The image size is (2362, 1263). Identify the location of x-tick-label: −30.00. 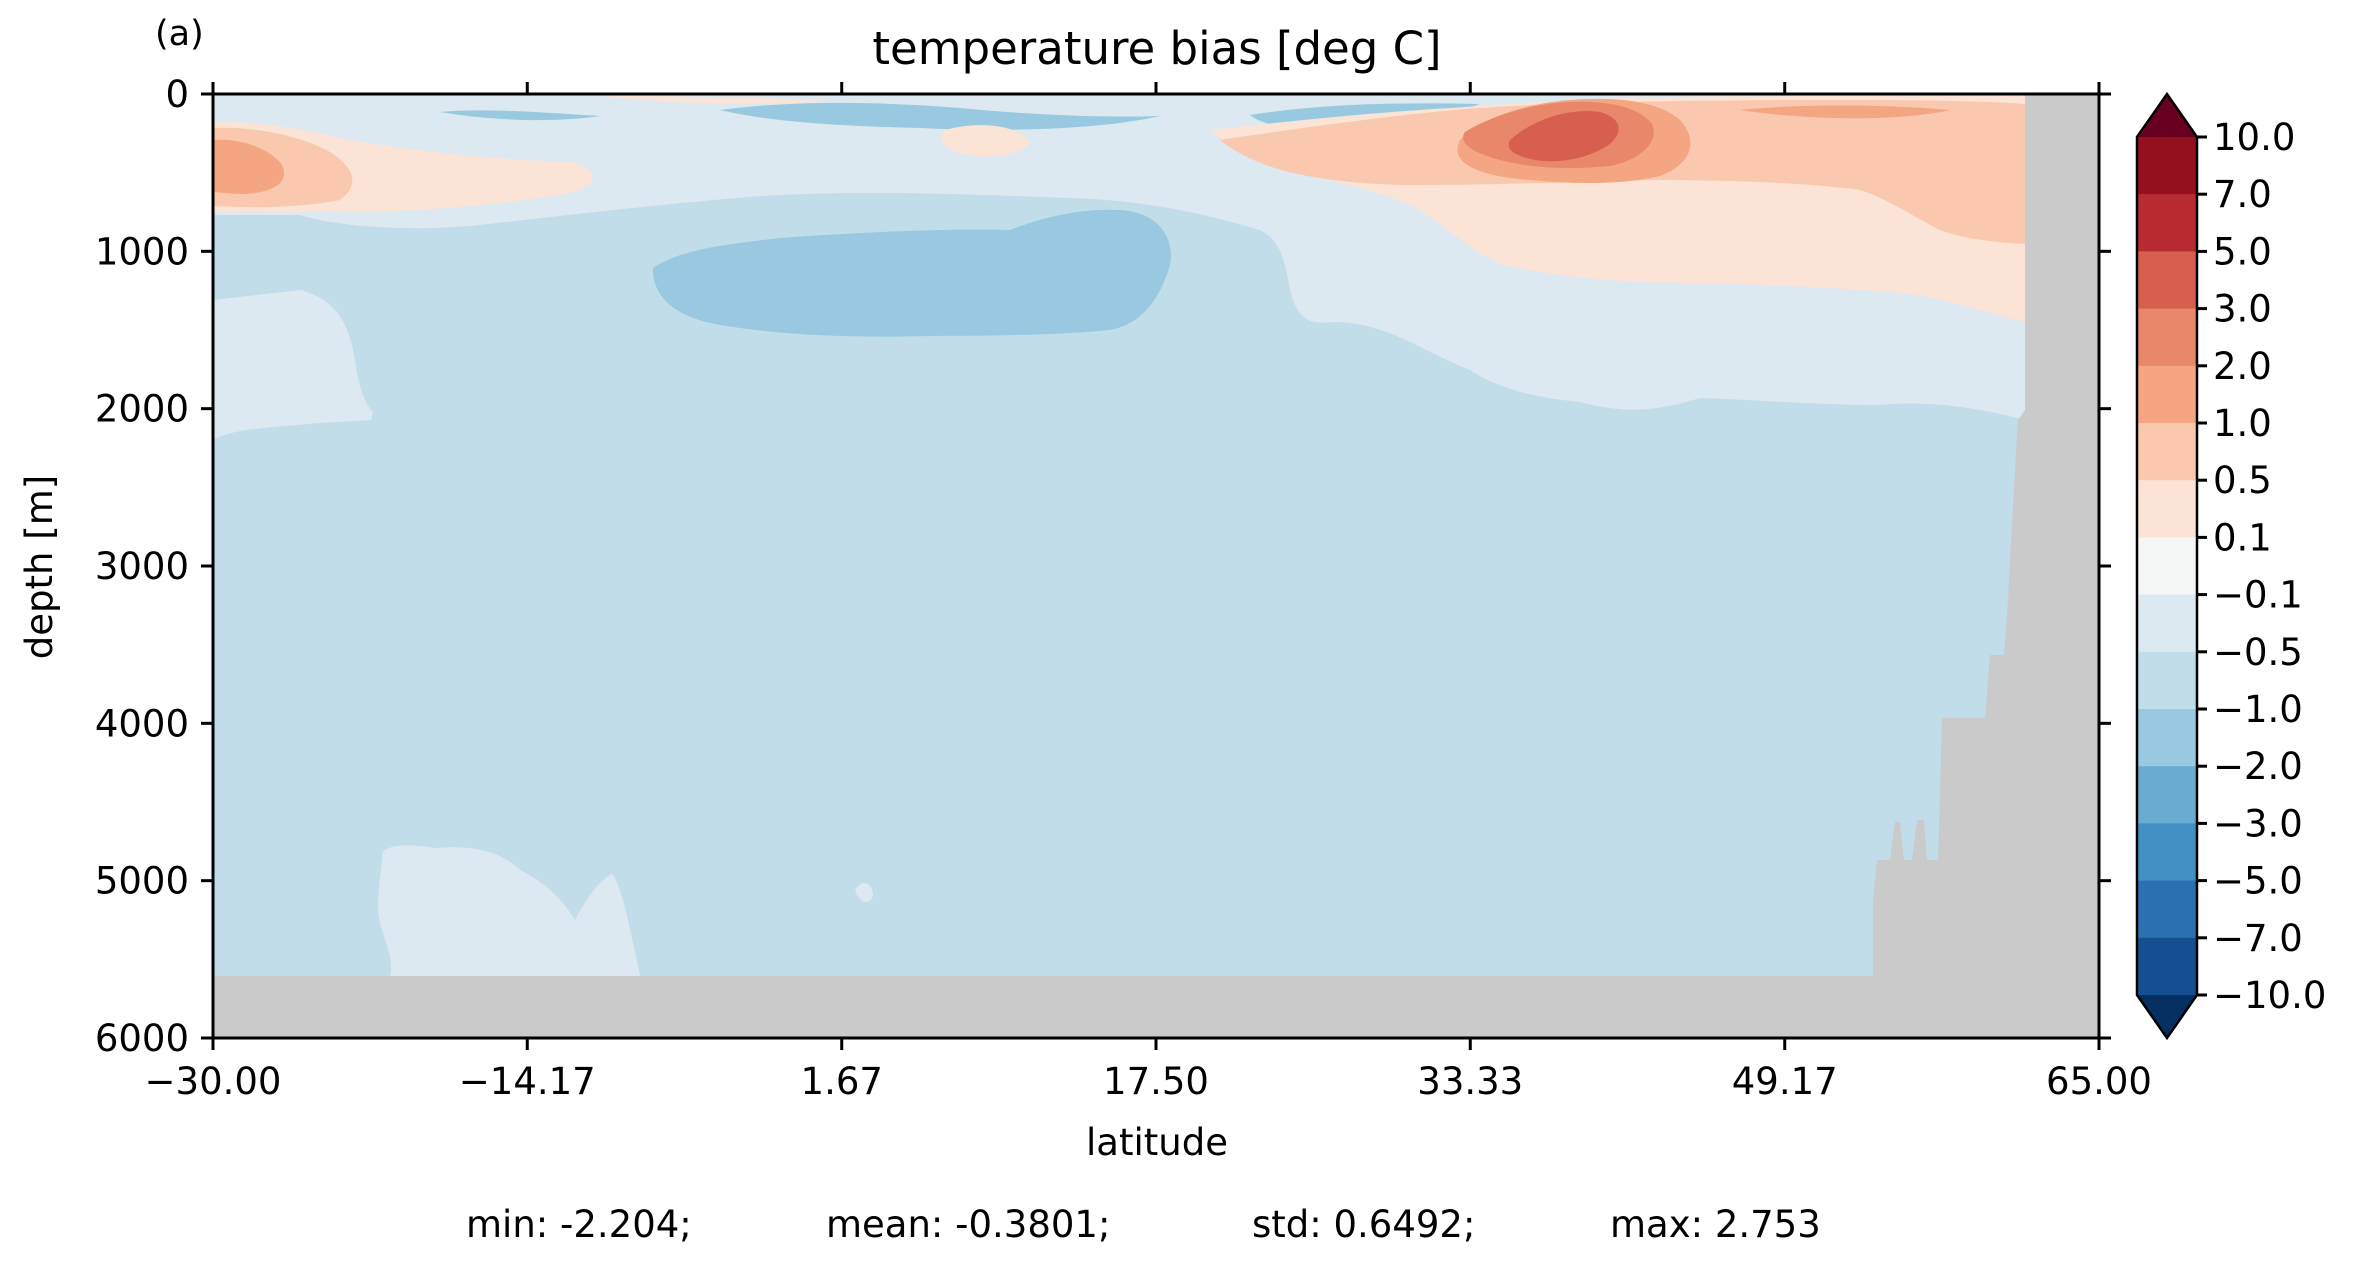
(213, 1081).